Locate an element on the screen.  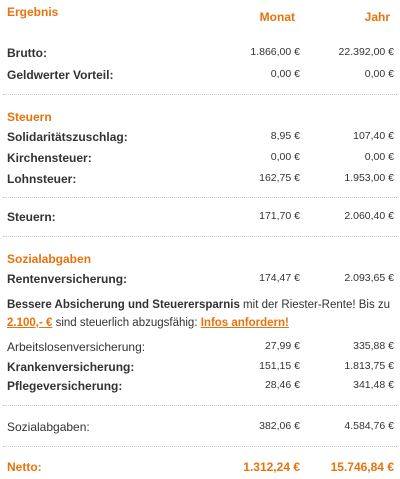
brutto-year-value: 22.392,00 € is located at coordinates (366, 52).